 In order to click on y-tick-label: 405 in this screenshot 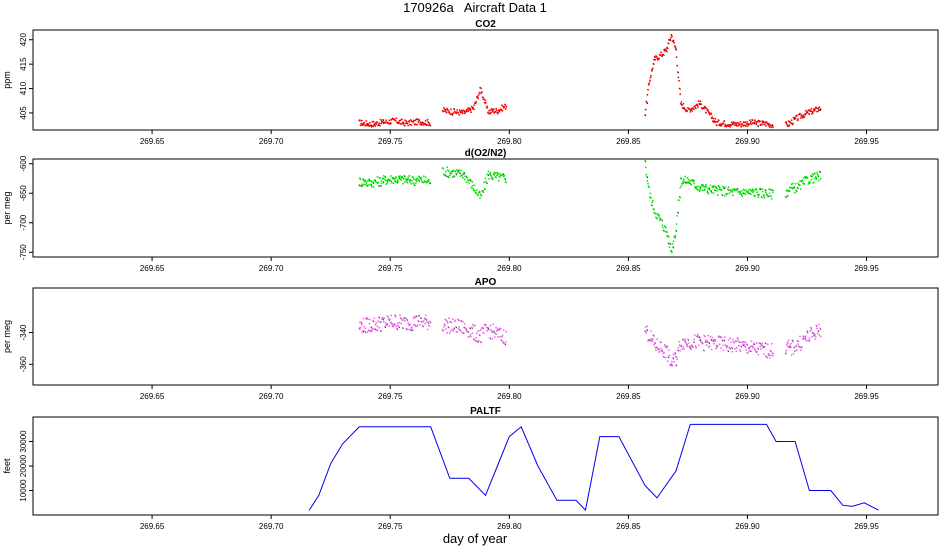, I will do `click(23, 113)`.